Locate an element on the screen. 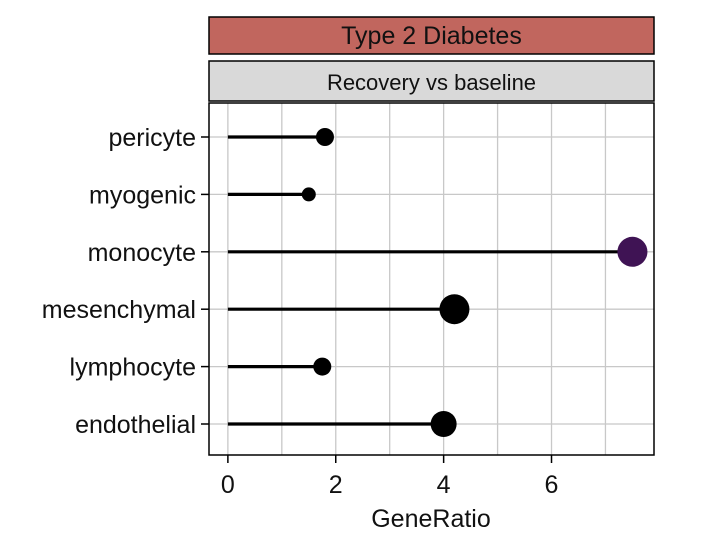 This screenshot has width=722, height=546. facet-strip-inner is located at coordinates (431, 81).